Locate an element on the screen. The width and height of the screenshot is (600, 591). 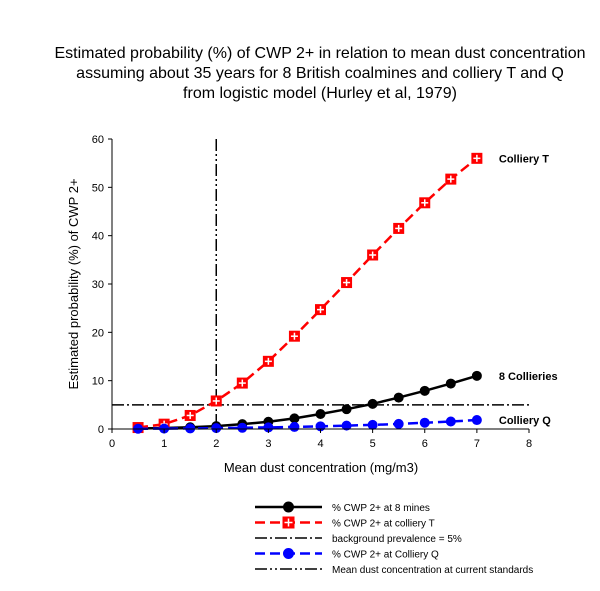
legend-item: background prevalence = 5% is located at coordinates (358, 539).